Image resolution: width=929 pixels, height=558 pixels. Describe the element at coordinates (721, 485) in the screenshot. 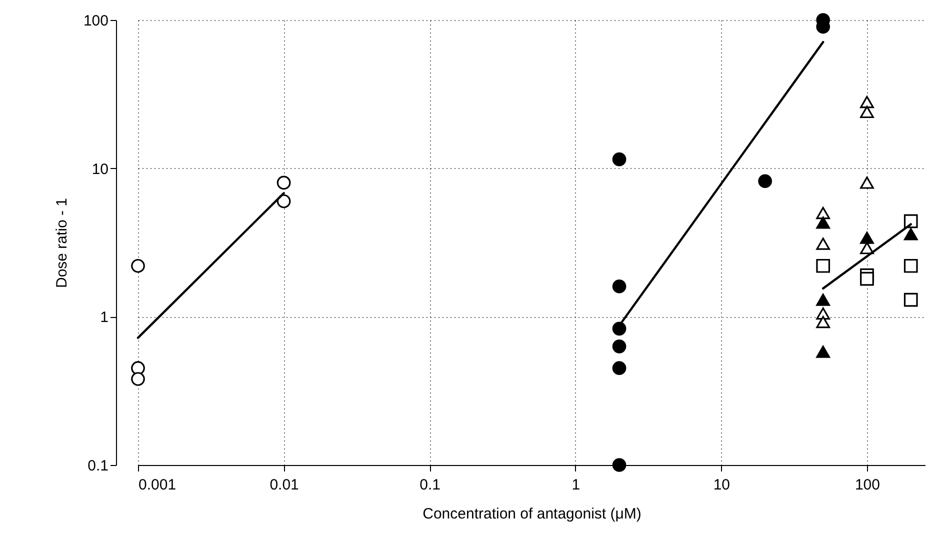

I see `x-tick-label: 10` at that location.